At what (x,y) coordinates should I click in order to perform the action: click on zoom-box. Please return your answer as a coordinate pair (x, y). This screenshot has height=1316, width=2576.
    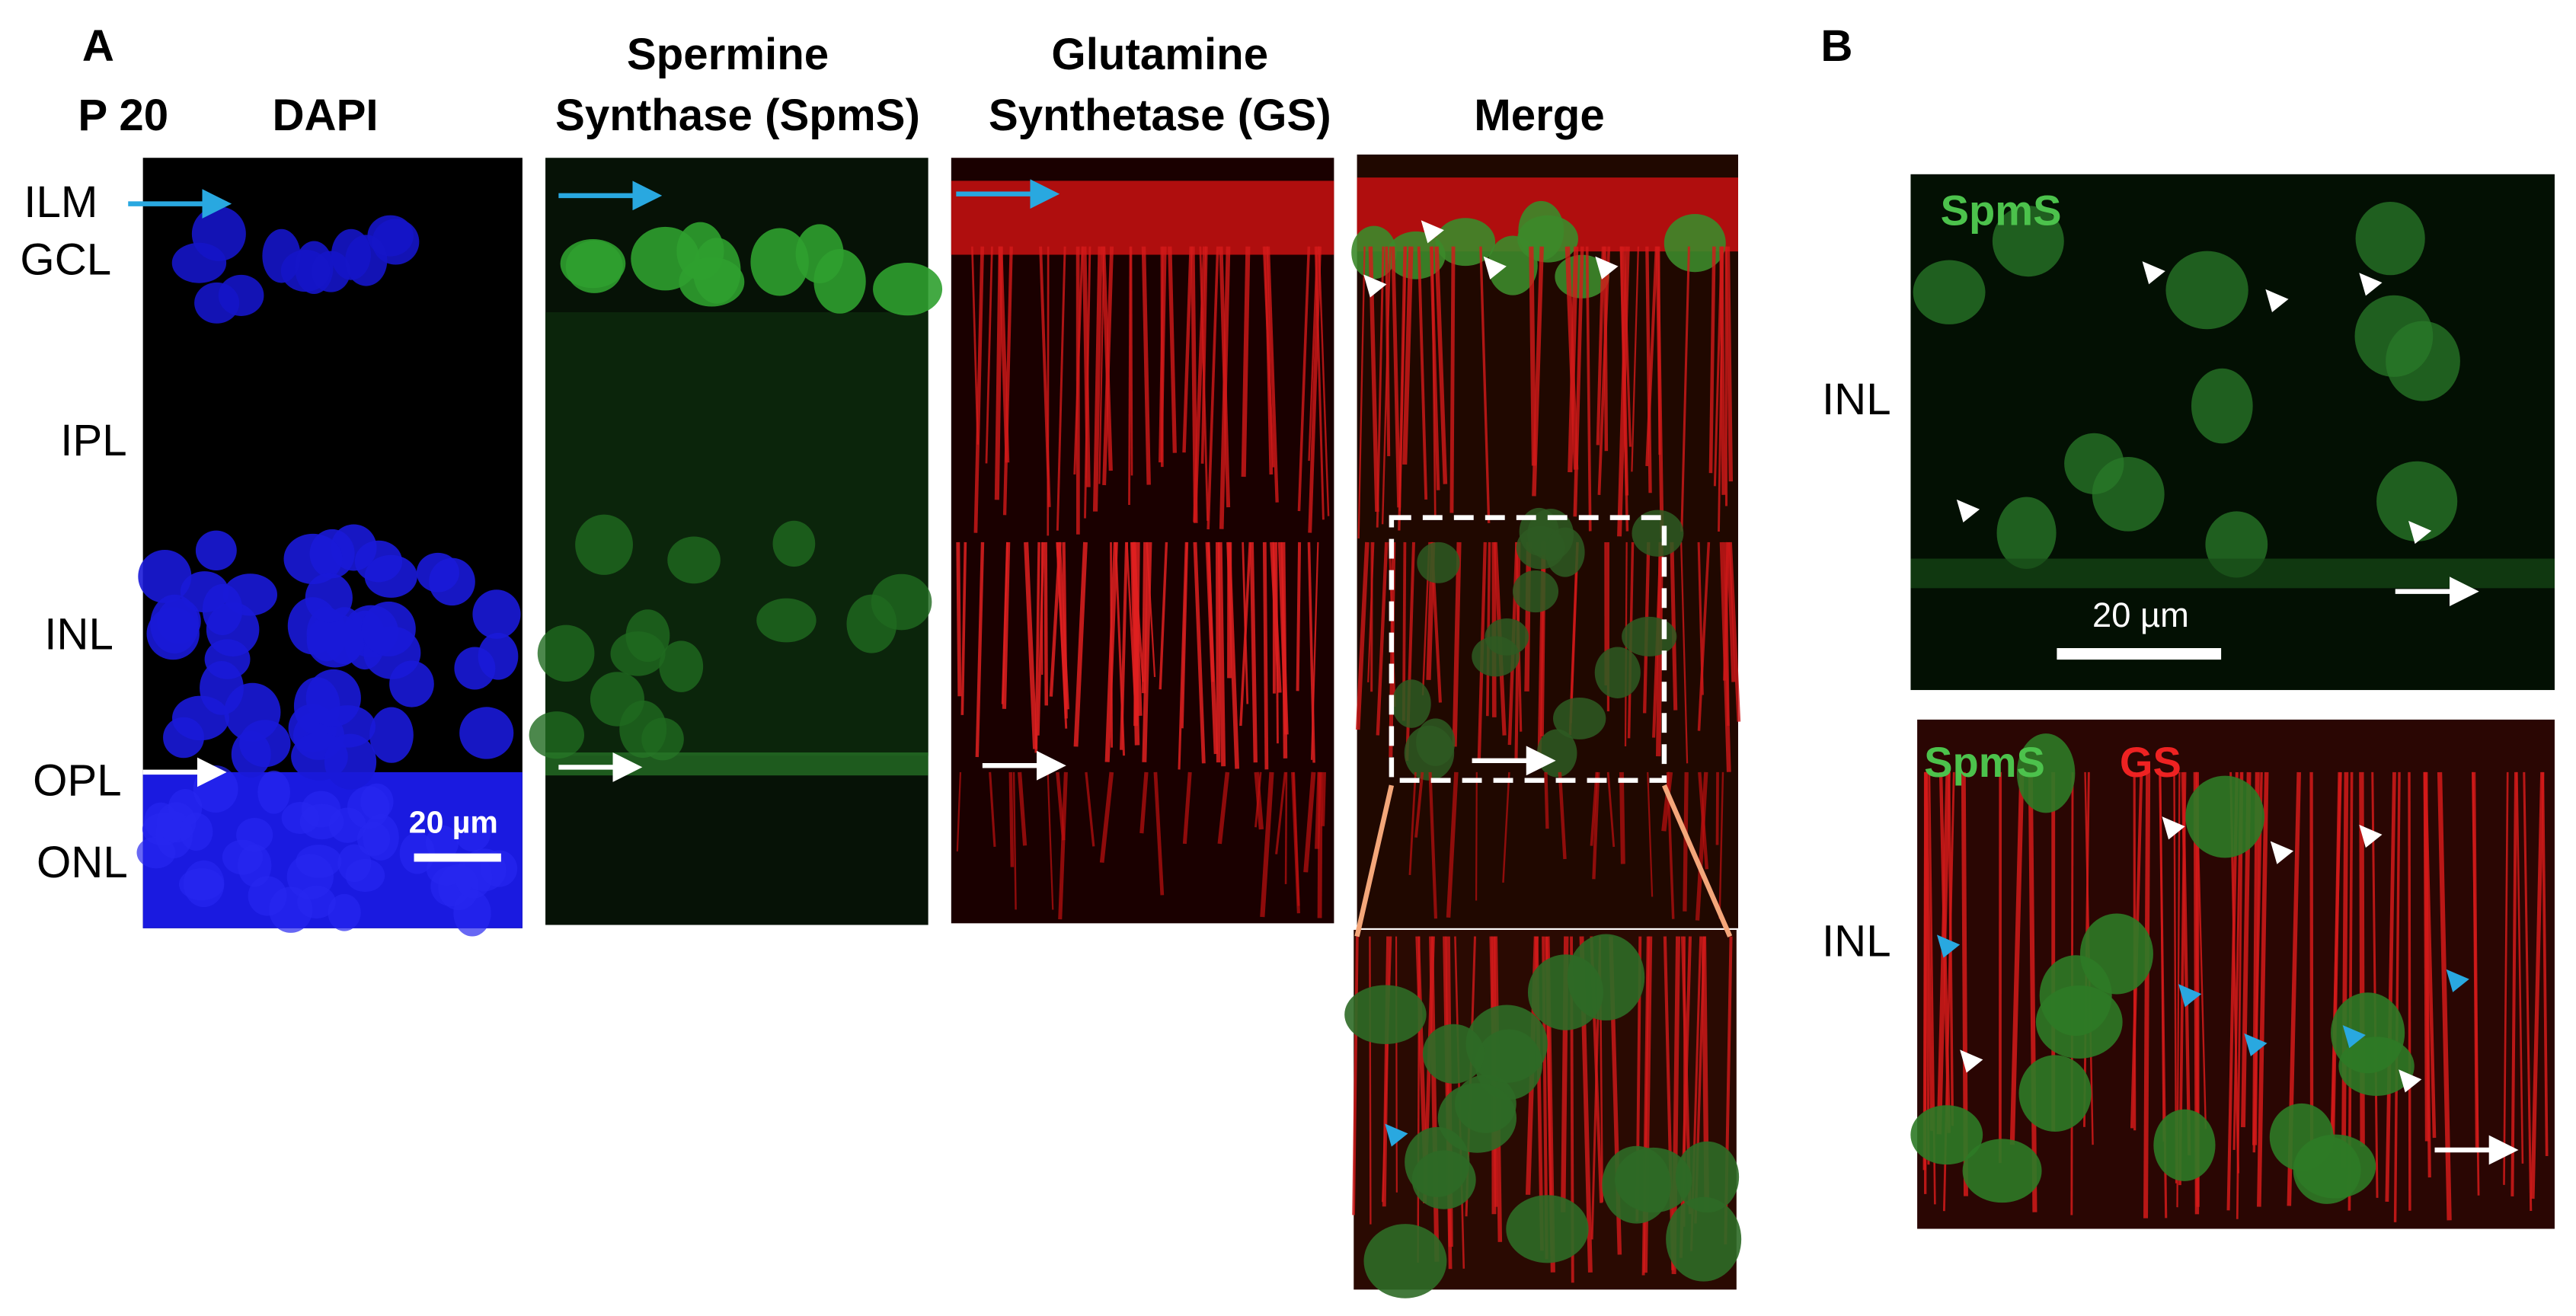
    Looking at the image, I should click on (1528, 649).